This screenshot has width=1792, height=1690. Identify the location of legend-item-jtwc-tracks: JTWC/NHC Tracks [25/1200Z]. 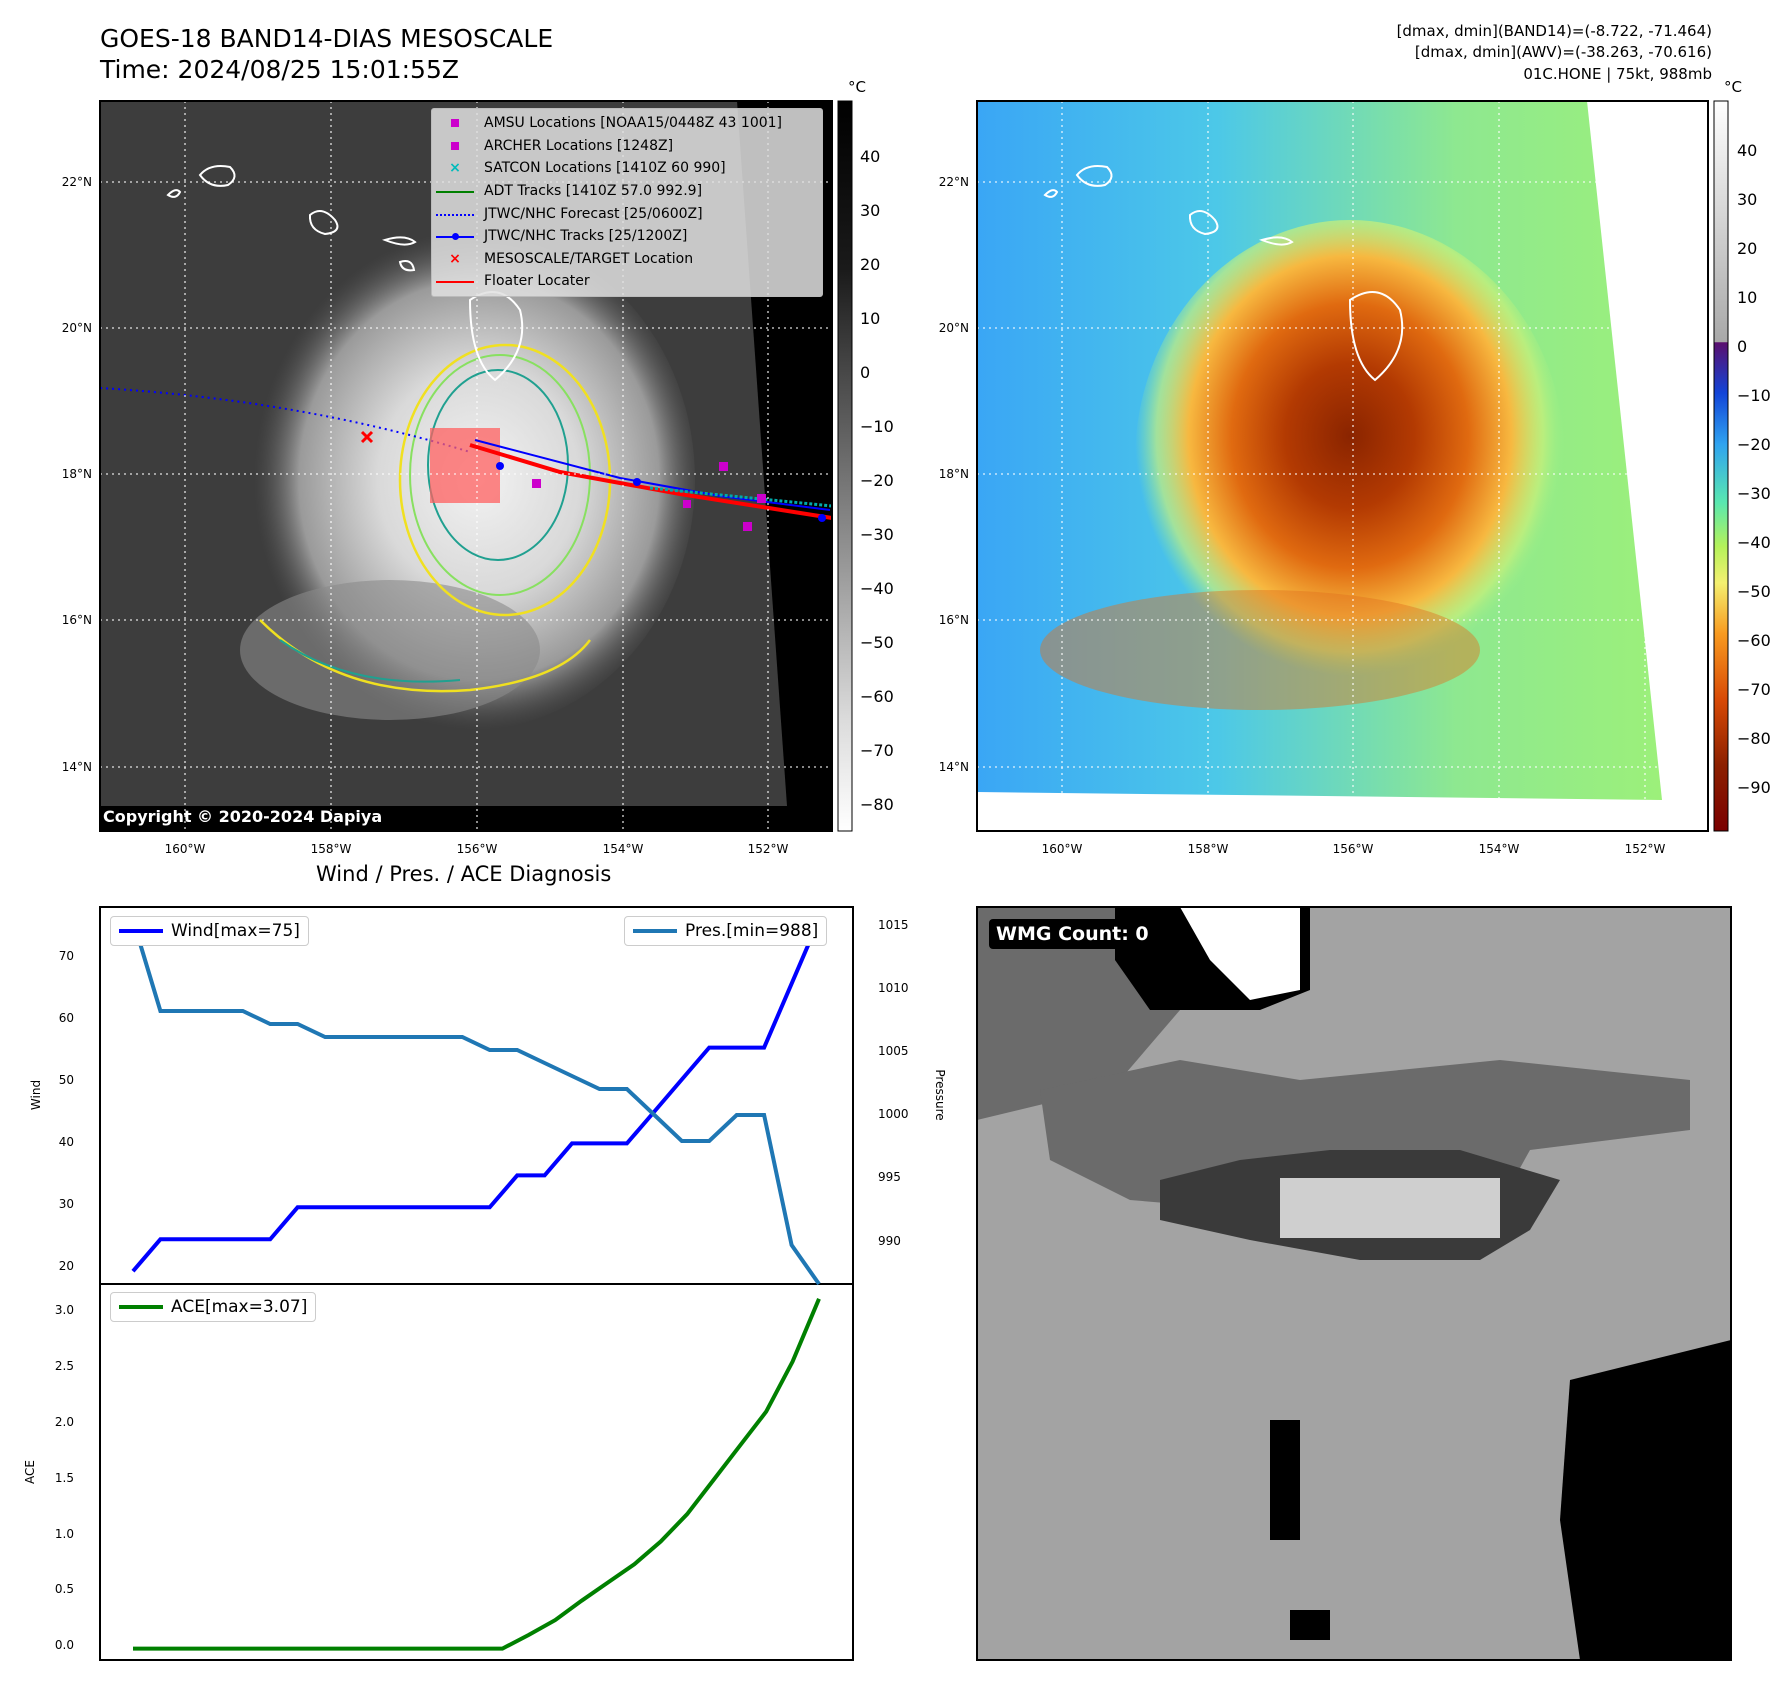
(627, 236).